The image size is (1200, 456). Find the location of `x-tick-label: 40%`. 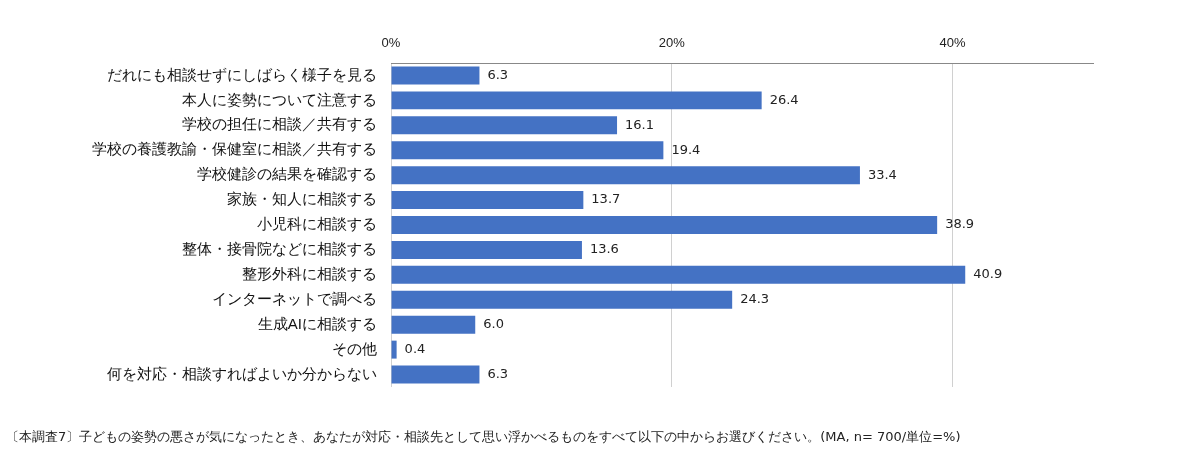

x-tick-label: 40% is located at coordinates (953, 42).